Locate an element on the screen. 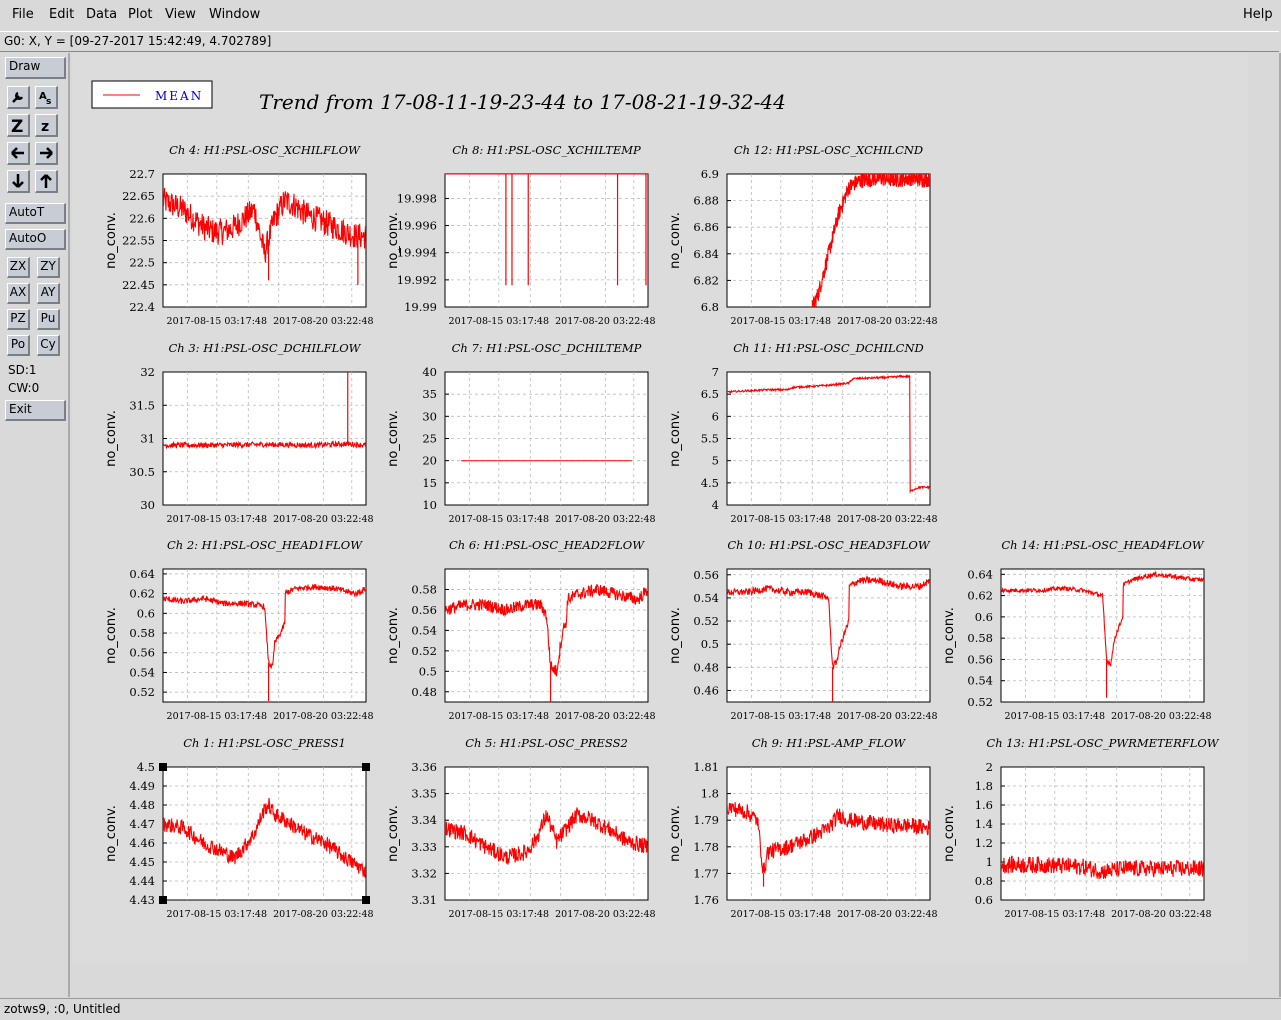 This screenshot has height=1020, width=1281. y-tick-label: 2 is located at coordinates (989, 767).